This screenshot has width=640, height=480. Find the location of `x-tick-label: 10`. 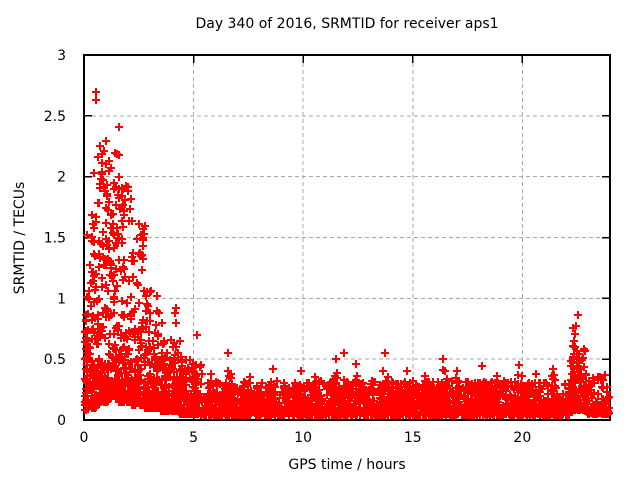

x-tick-label: 10 is located at coordinates (303, 438).